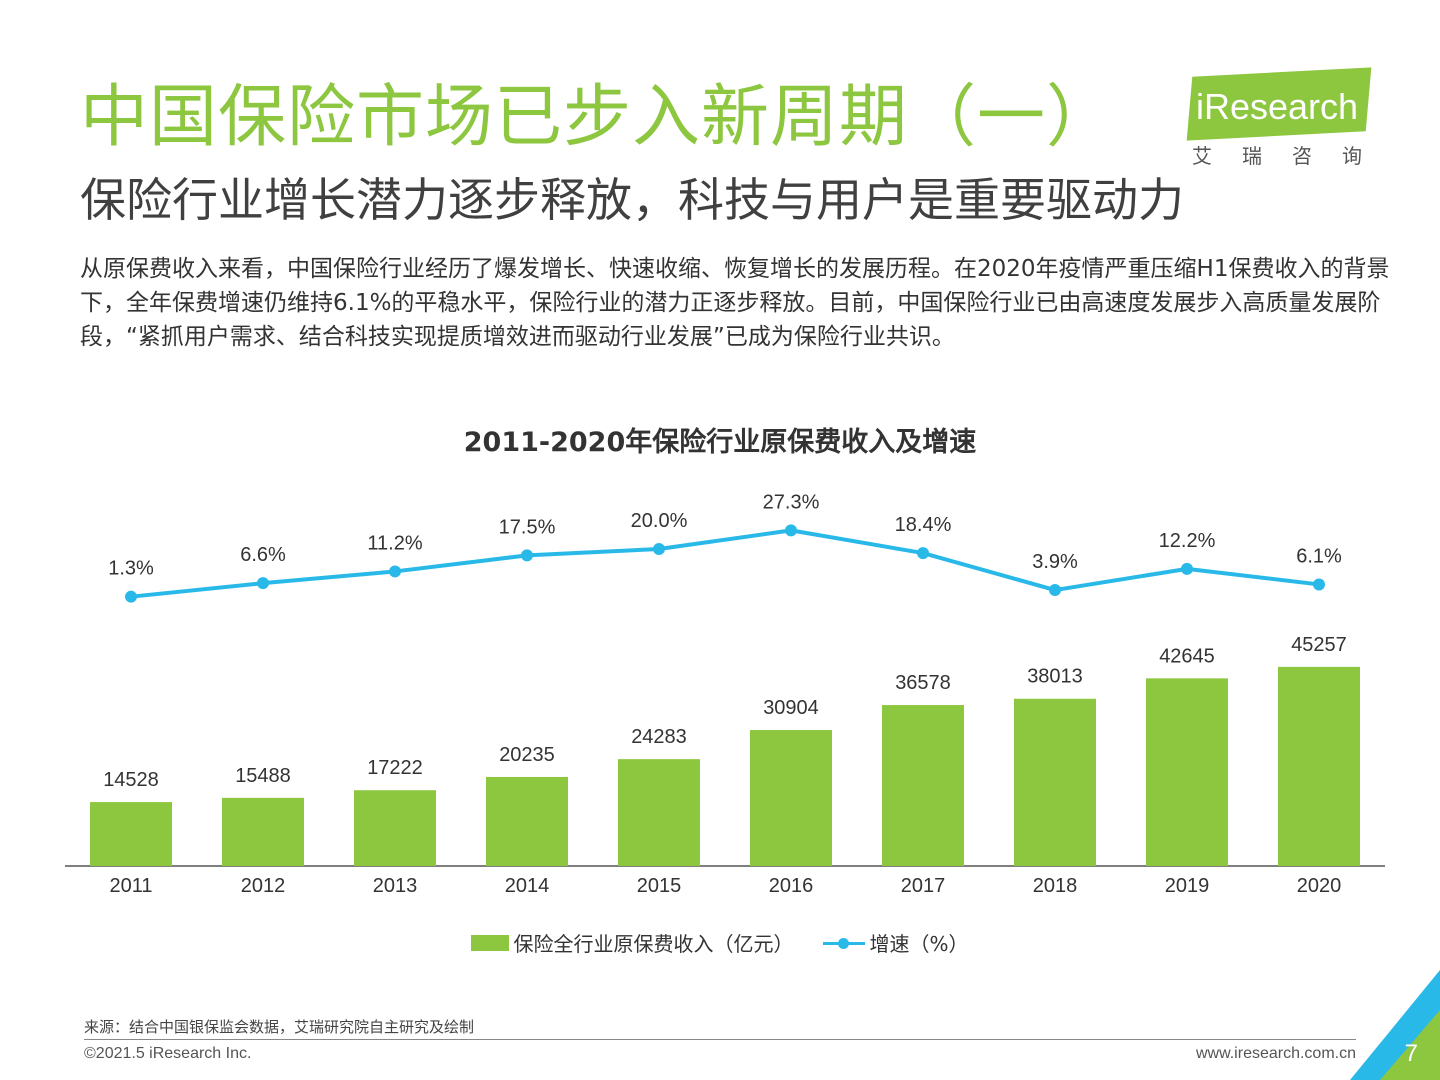  Describe the element at coordinates (527, 527) in the screenshot. I see `growth-value-label: 17.5%` at that location.